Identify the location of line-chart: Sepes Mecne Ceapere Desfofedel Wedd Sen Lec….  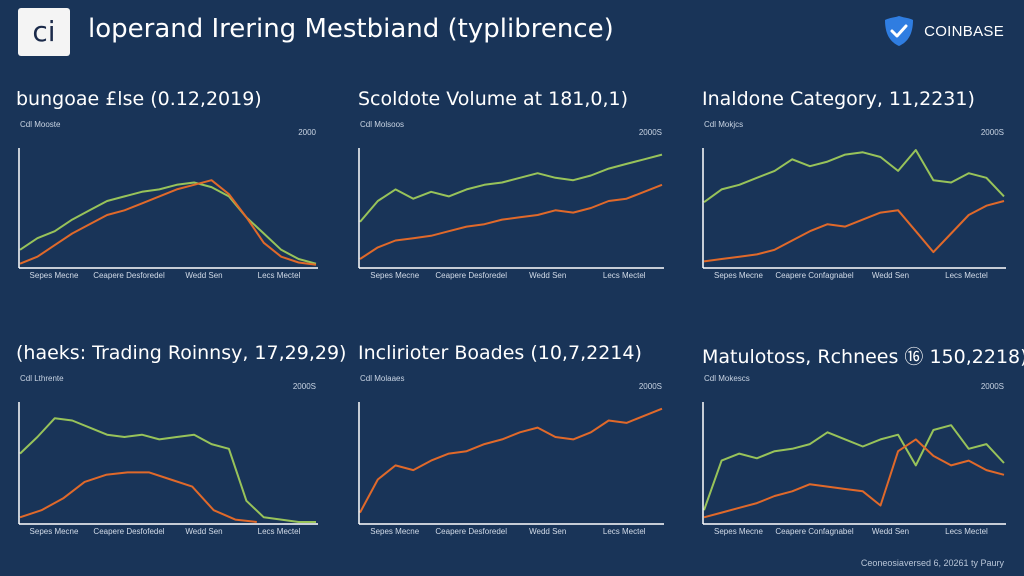
(168, 469).